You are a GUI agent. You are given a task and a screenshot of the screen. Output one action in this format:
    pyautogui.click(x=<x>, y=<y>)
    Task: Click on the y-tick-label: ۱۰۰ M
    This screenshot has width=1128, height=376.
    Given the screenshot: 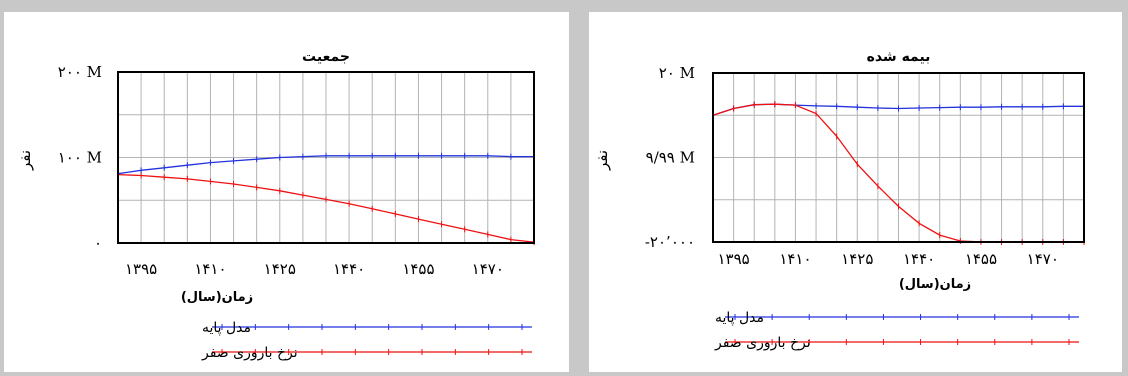 What is the action you would take?
    pyautogui.click(x=80, y=158)
    